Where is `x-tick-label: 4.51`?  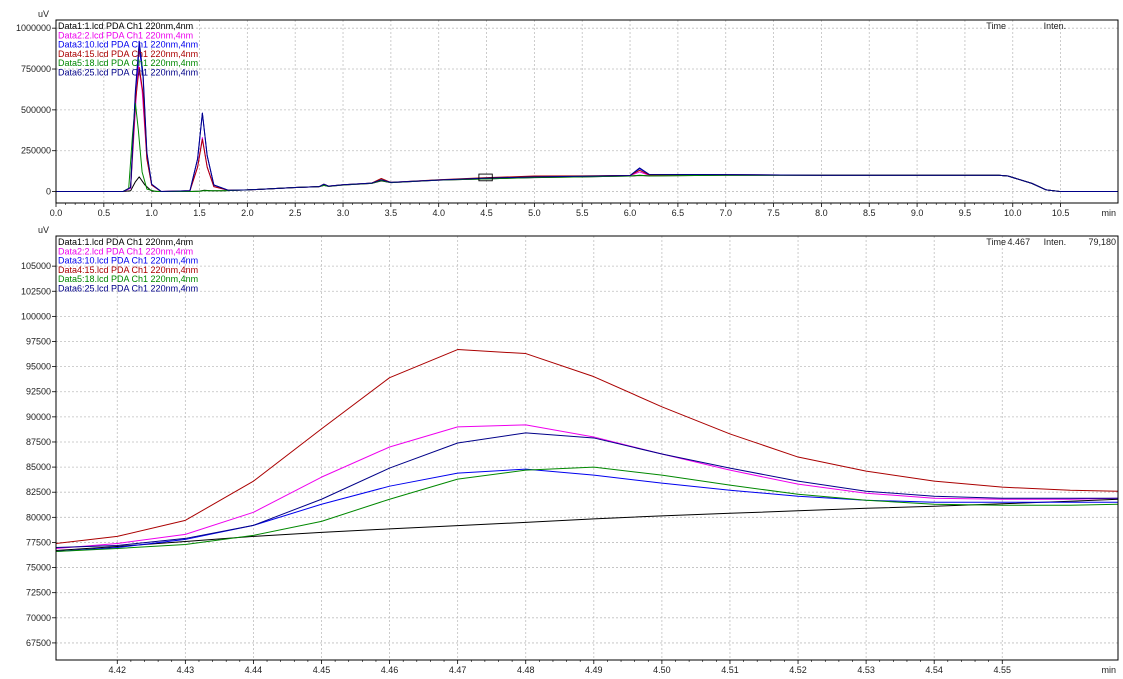 x-tick-label: 4.51 is located at coordinates (730, 670).